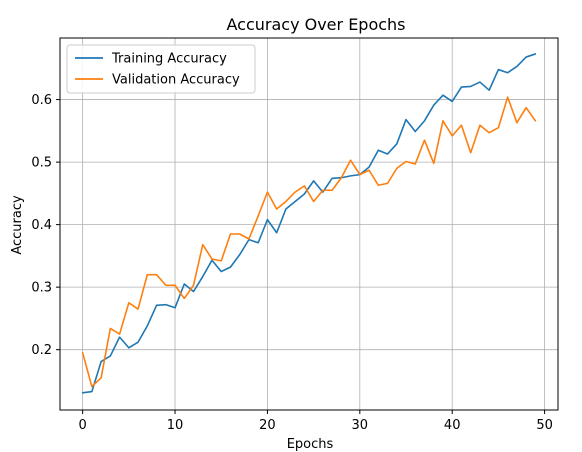 The image size is (582, 452). I want to click on legend: Training Accuracy Validation Accuracy, so click(161, 69).